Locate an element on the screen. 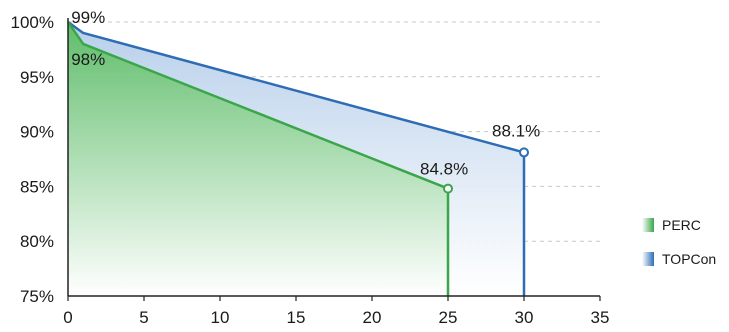 Image resolution: width=729 pixels, height=332 pixels. legend-label-topcon: TOPCon is located at coordinates (689, 259).